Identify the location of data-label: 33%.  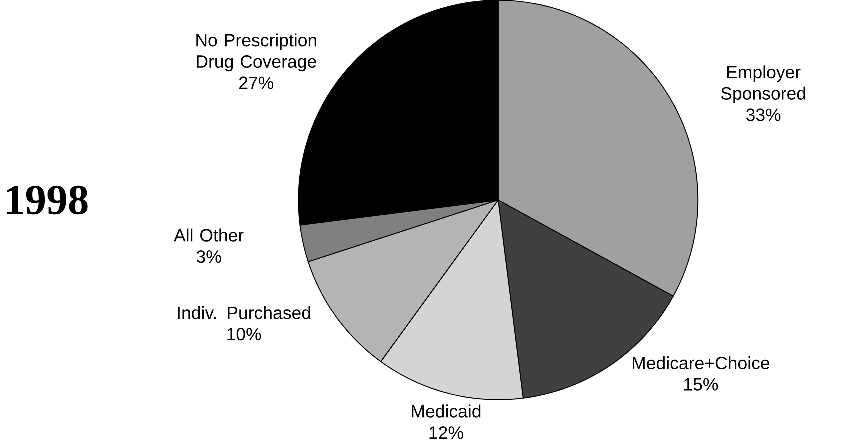
(763, 115).